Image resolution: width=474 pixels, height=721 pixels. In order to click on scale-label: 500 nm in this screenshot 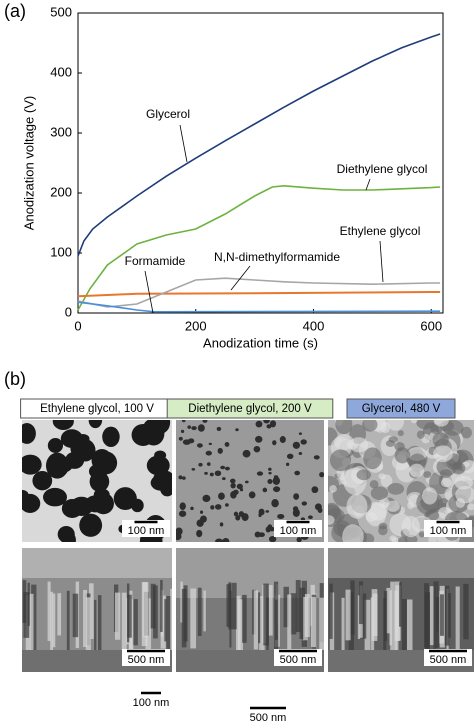, I will do `click(298, 660)`.